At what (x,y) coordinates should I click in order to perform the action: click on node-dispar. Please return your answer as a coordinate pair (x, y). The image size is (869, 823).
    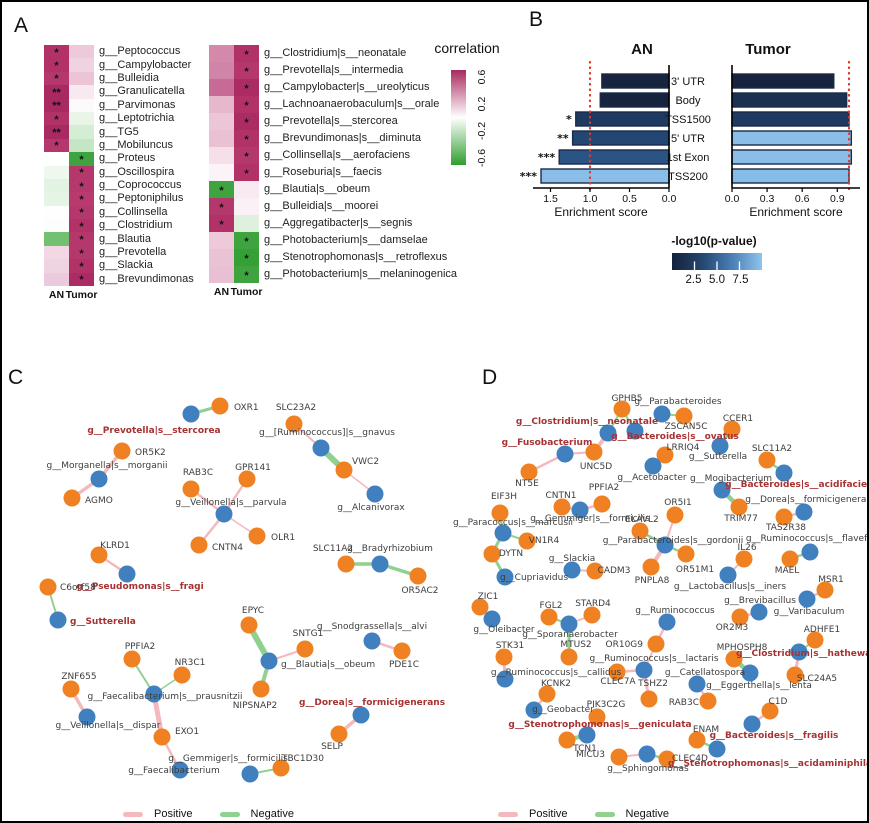
    Looking at the image, I should click on (87, 717).